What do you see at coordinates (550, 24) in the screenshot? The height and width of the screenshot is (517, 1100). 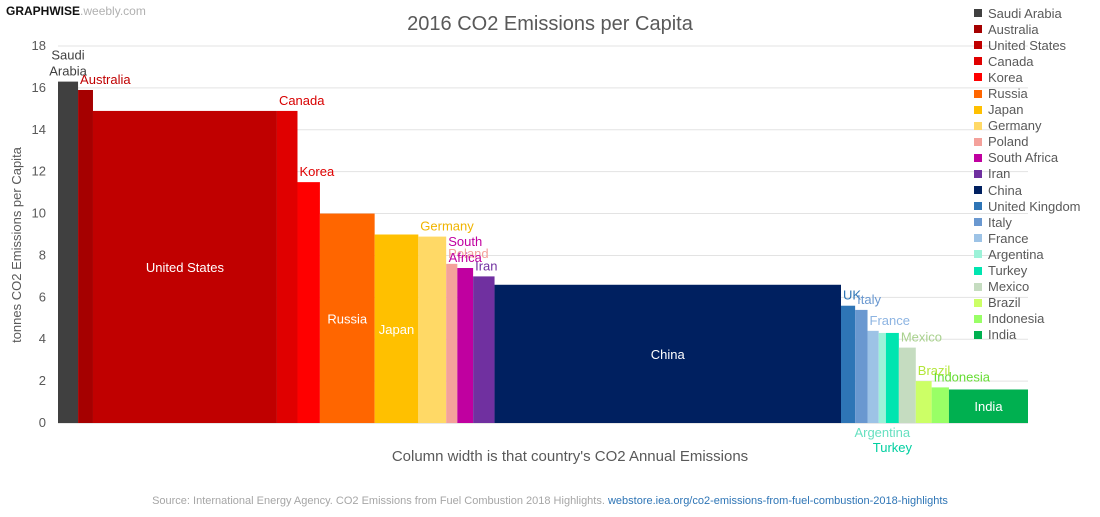 I see `chart-title: 2016 CO2 Emissions per Capita` at bounding box center [550, 24].